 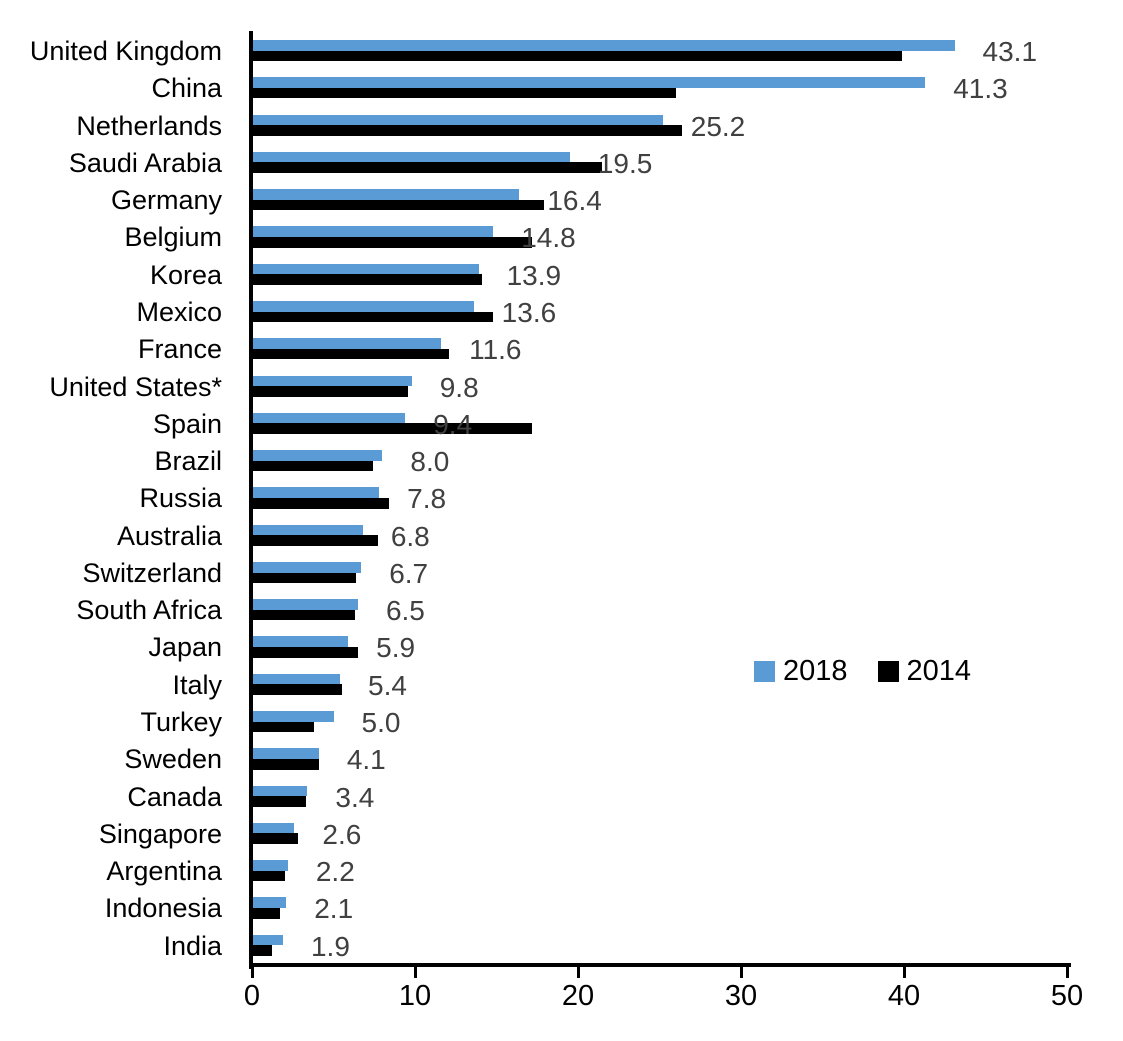 What do you see at coordinates (427, 499) in the screenshot?
I see `value-label: 7.8` at bounding box center [427, 499].